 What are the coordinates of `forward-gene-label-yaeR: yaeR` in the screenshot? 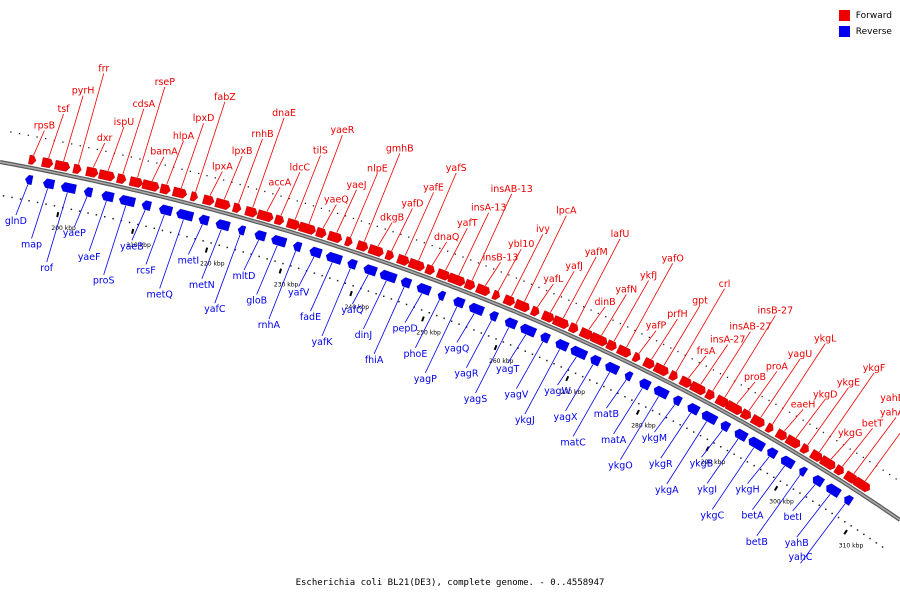 It's located at (342, 130).